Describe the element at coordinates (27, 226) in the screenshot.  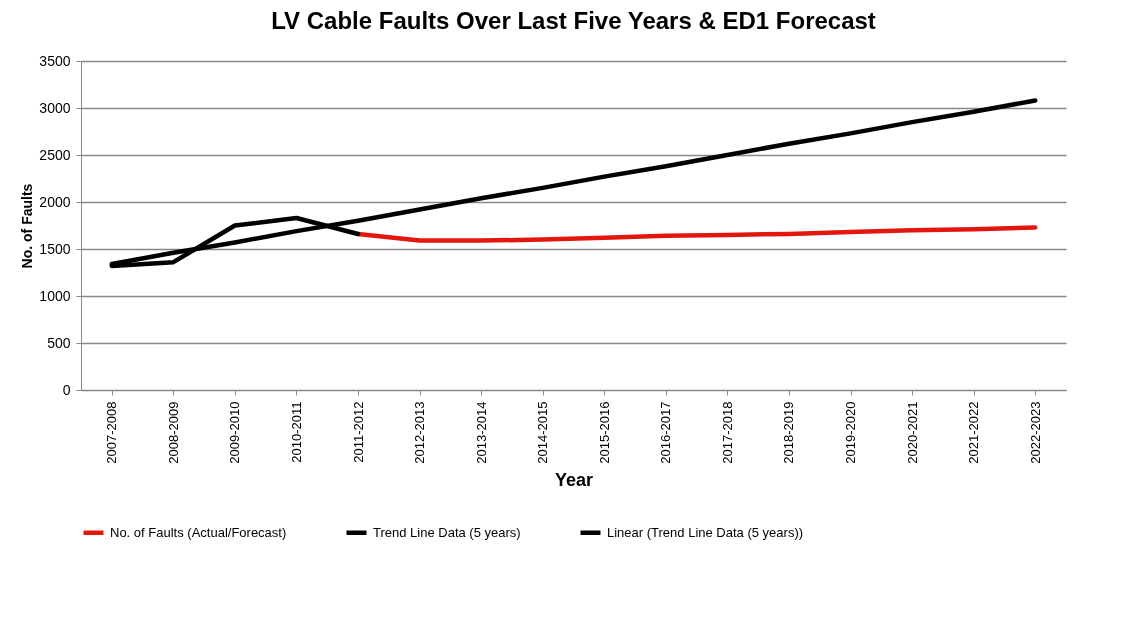
I see `y-axis-title: No. of Faults` at that location.